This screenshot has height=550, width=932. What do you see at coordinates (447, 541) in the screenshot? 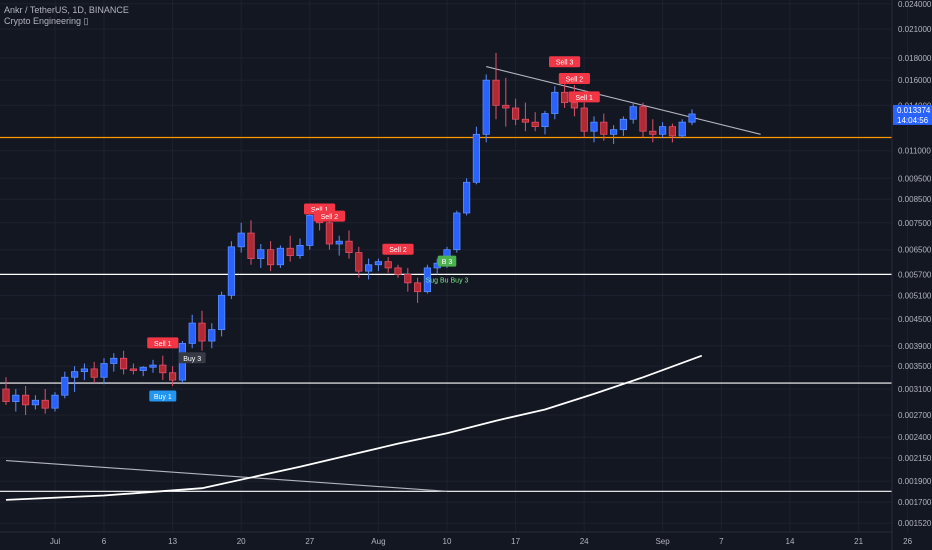
I see `time-tick-label: 10` at bounding box center [447, 541].